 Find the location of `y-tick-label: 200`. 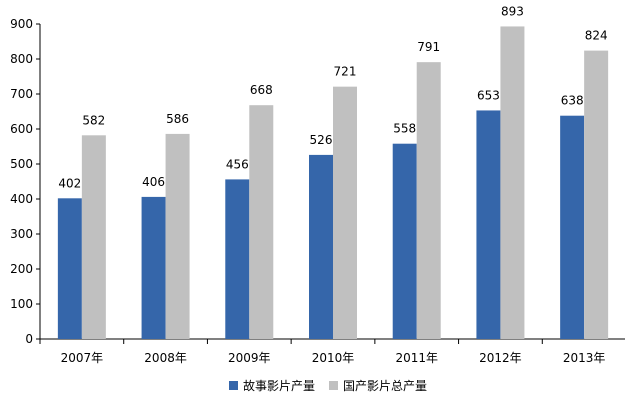

y-tick-label: 200 is located at coordinates (21, 269).